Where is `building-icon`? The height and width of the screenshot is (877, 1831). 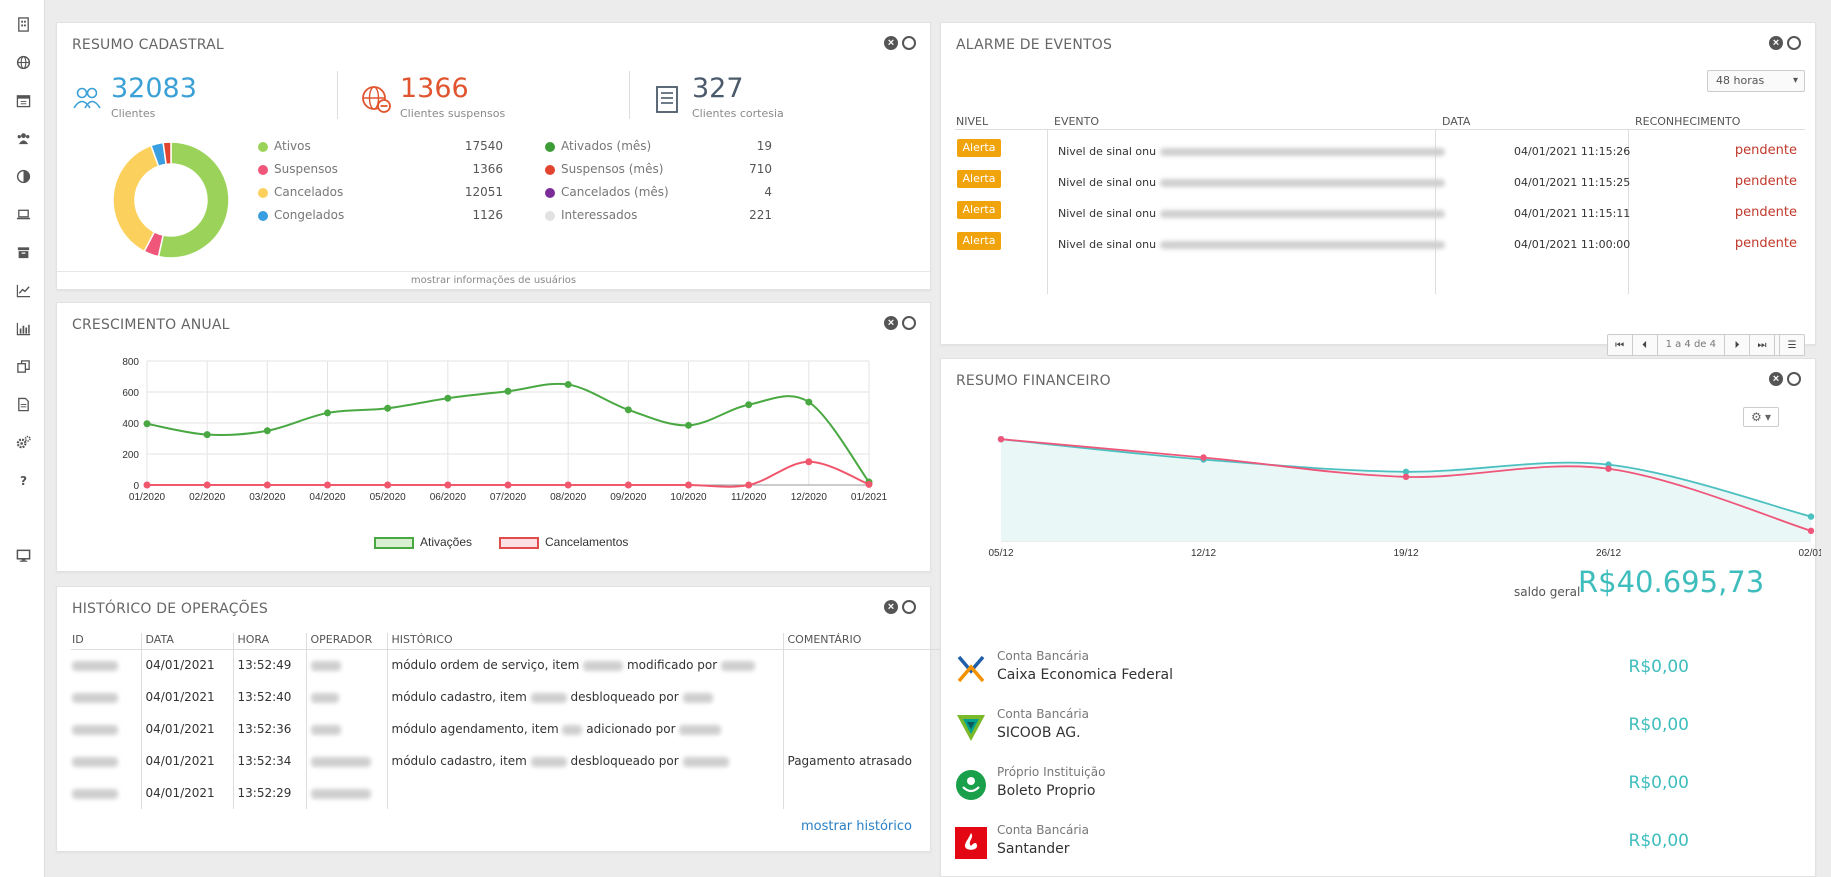
building-icon is located at coordinates (23, 24).